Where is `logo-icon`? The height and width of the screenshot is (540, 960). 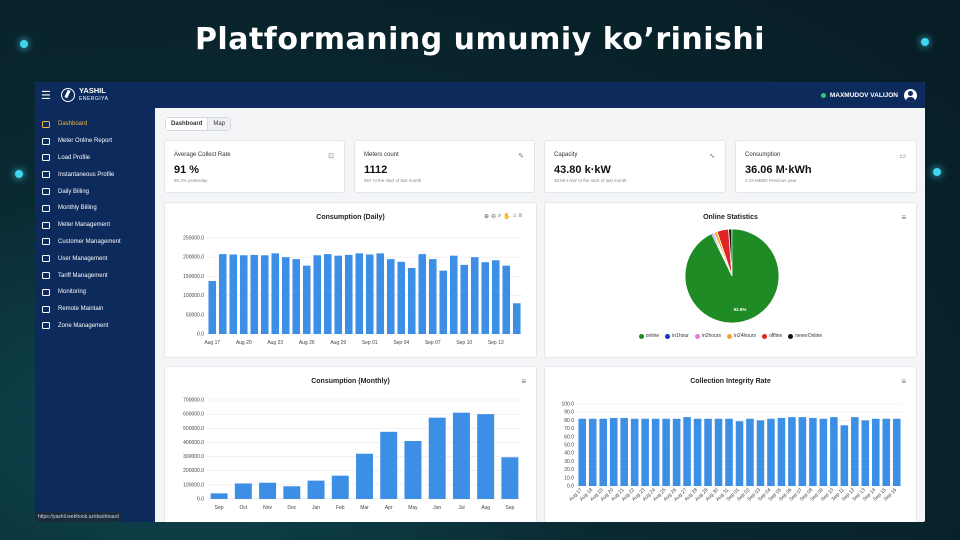
logo-icon is located at coordinates (68, 95).